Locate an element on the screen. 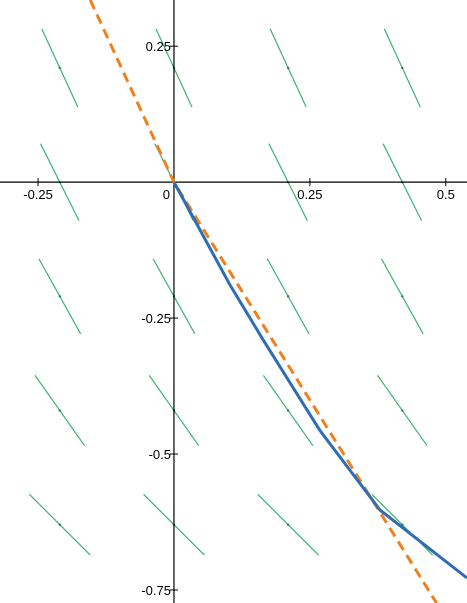  y-tick-label: 0.25 is located at coordinates (158, 46).